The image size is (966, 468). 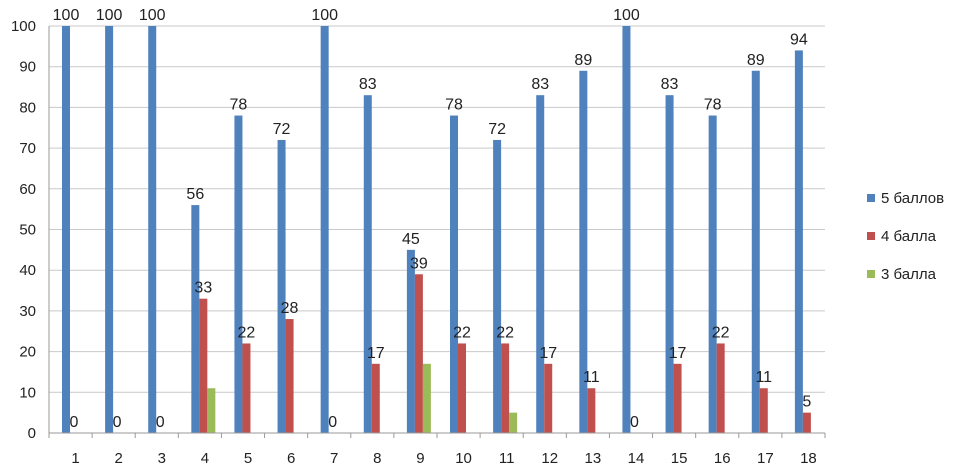 I want to click on x-tick-label: 5, so click(x=248, y=458).